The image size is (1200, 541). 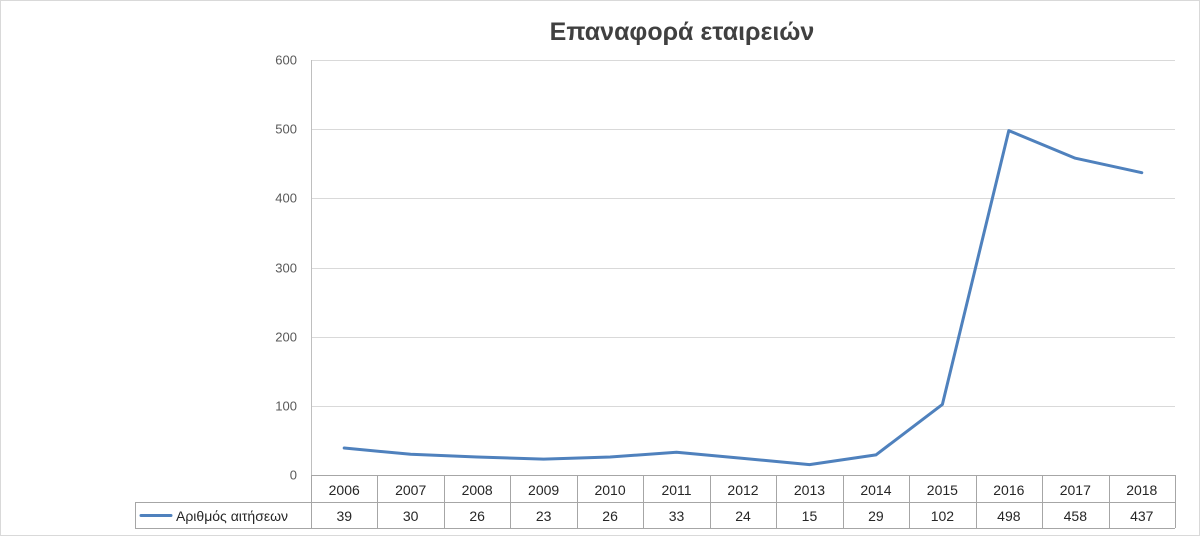 What do you see at coordinates (876, 516) in the screenshot?
I see `data-label: 29` at bounding box center [876, 516].